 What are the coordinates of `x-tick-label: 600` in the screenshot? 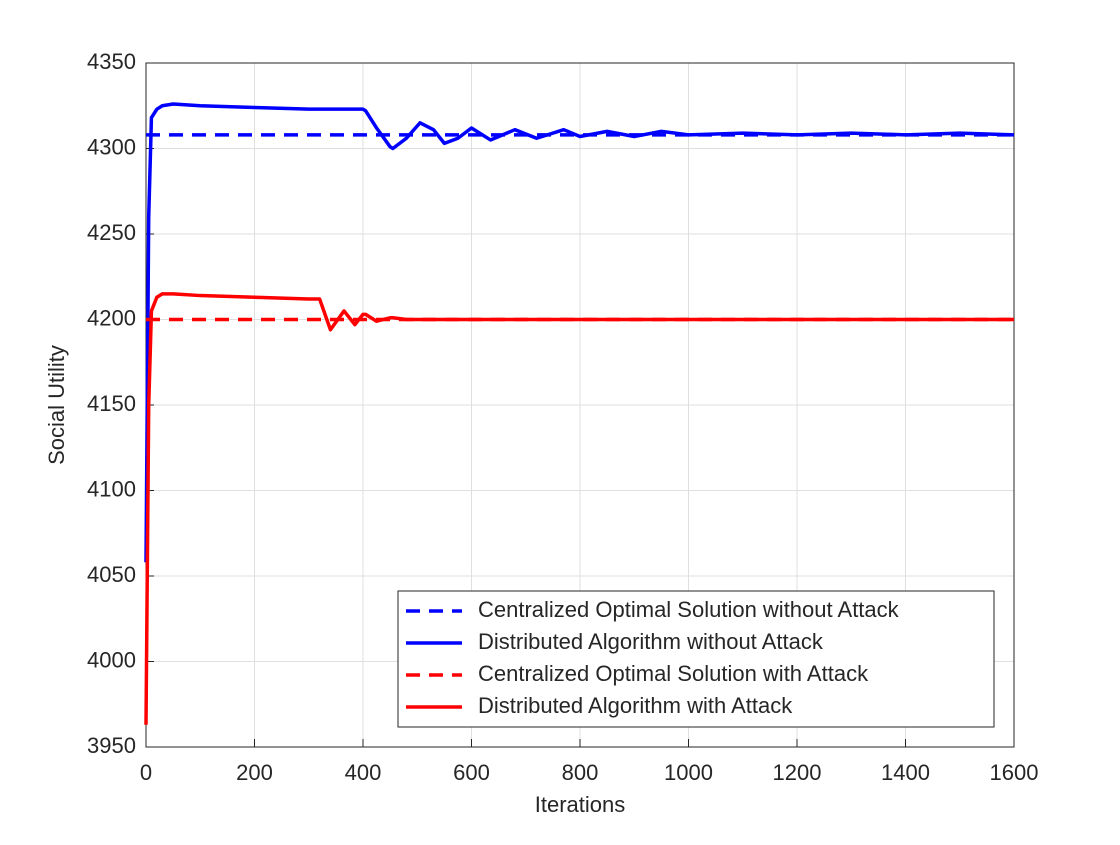 It's located at (471, 772).